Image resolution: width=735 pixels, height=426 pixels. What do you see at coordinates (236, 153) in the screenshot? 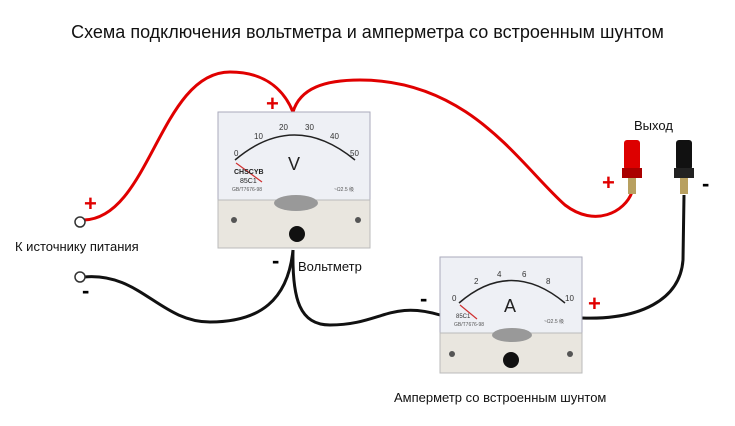
I see `voltmeter-tick-0: 0` at bounding box center [236, 153].